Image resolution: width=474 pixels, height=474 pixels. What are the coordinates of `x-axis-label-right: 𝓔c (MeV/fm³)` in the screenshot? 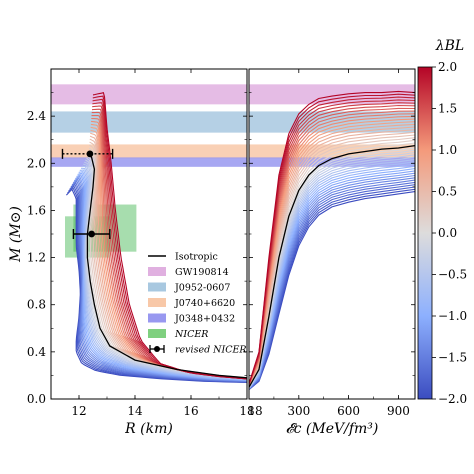 It's located at (332, 429).